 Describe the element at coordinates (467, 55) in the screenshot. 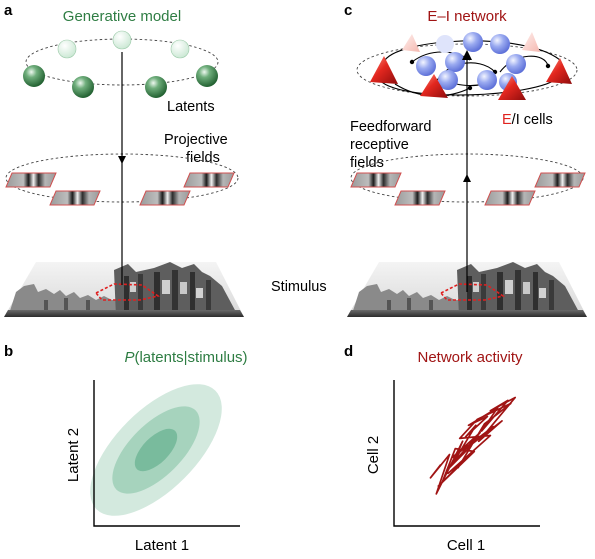

I see `feedforward-arrow-head-top` at that location.